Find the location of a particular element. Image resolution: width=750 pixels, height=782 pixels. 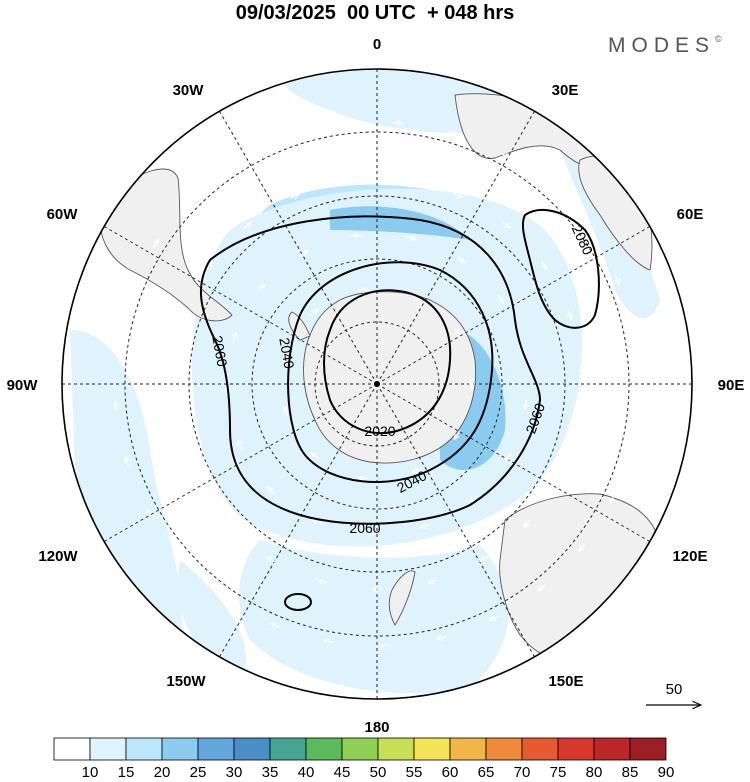

colorbar-label: 35 is located at coordinates (270, 772).